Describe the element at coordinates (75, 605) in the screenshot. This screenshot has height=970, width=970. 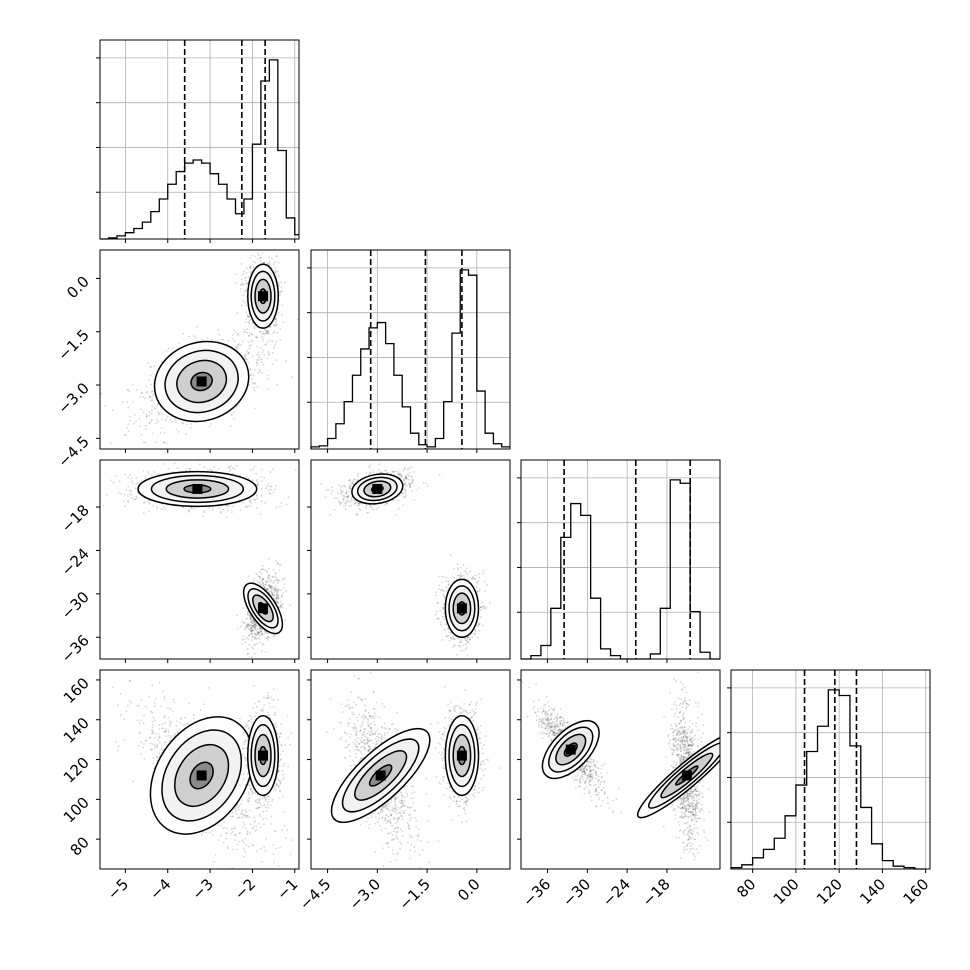
I see `y-tick-label: −30` at that location.